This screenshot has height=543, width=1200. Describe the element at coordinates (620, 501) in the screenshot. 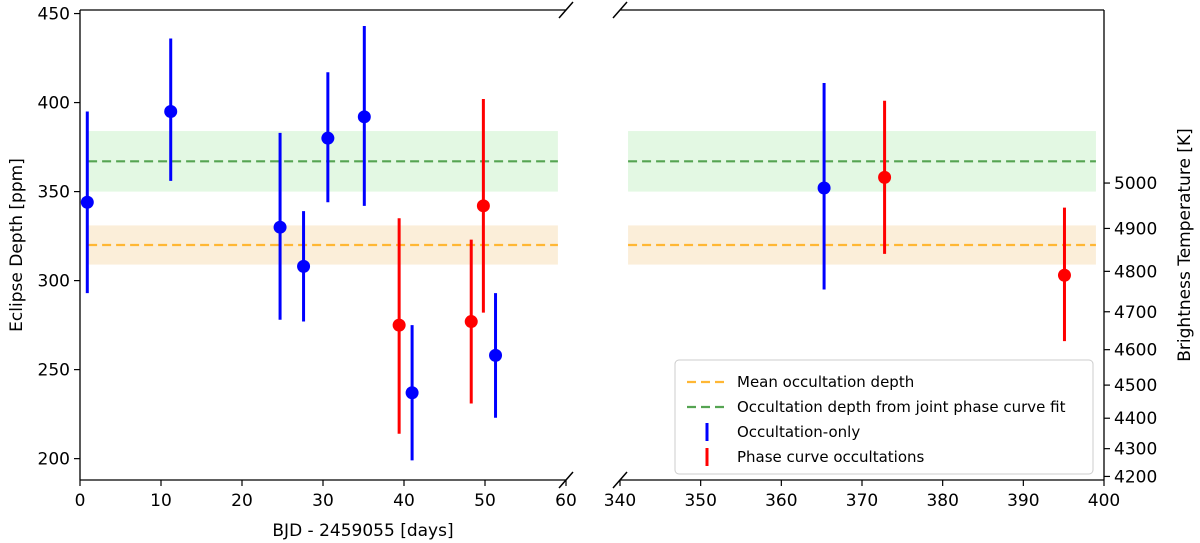

I see `x-tick-label: 340` at that location.